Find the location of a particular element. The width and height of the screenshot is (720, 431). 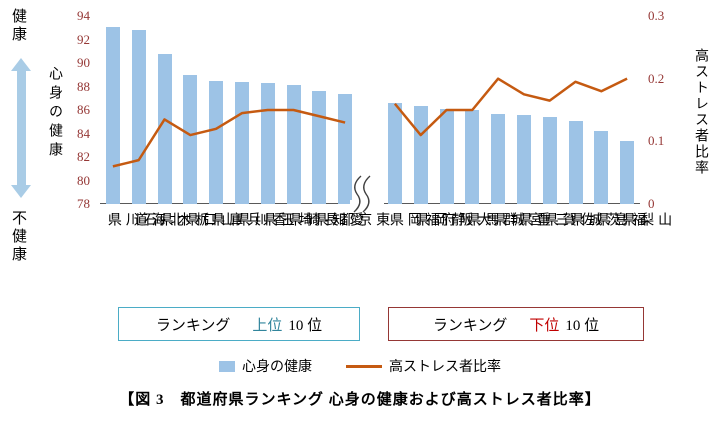

bar-swatch-icon is located at coordinates (227, 366).